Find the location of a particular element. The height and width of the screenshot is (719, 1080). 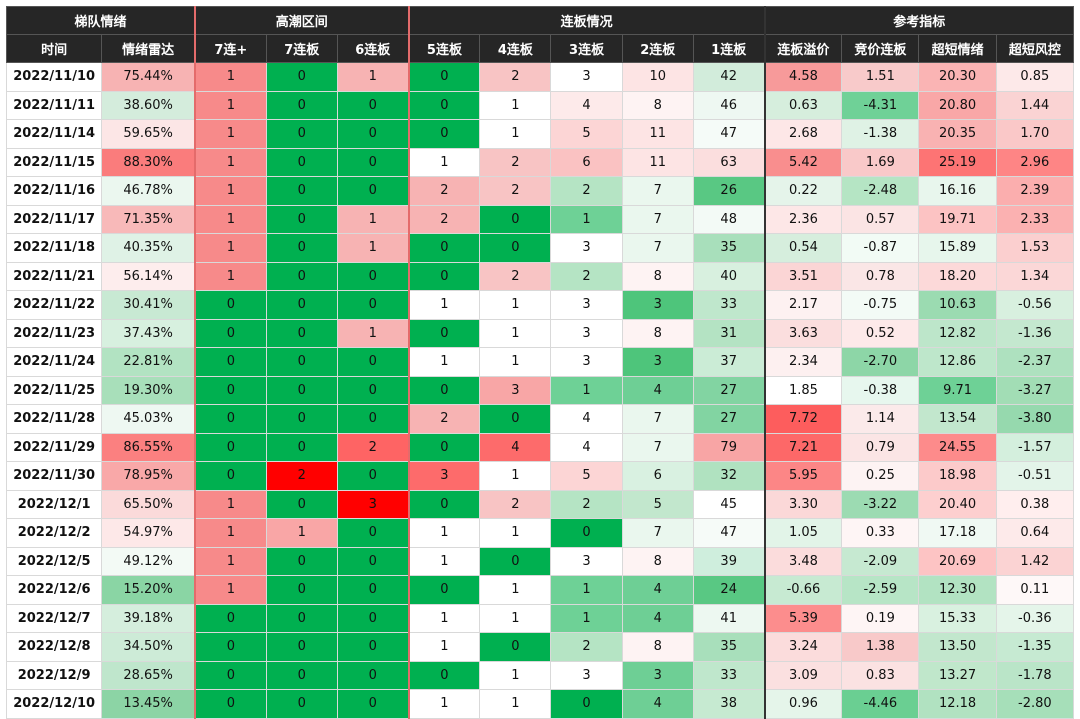

date-cell: 2022/11/29 is located at coordinates (54, 447).